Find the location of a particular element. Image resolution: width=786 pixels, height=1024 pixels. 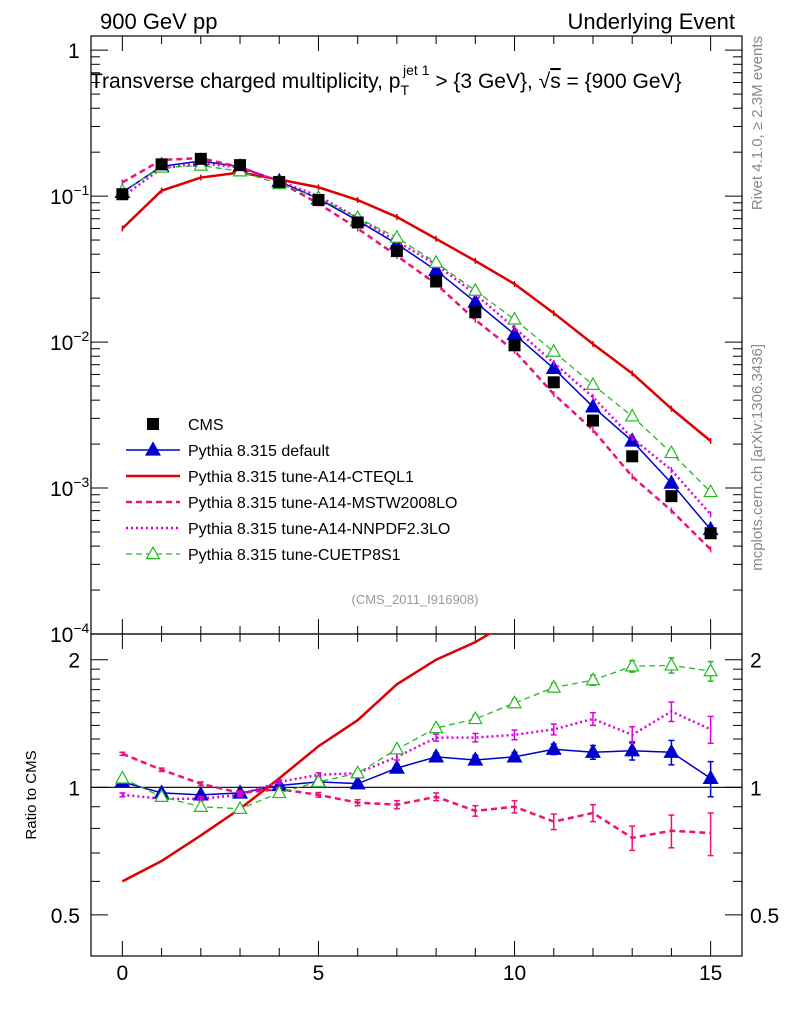

y-tick-base: 1 is located at coordinates (74, 51).